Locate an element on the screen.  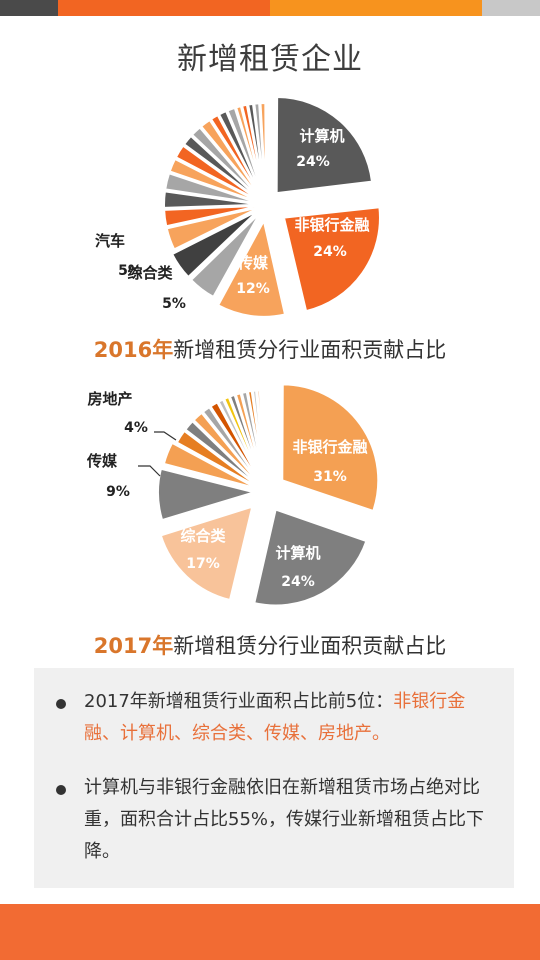
slice-name-label-1-1: 计算机 is located at coordinates (297, 553).